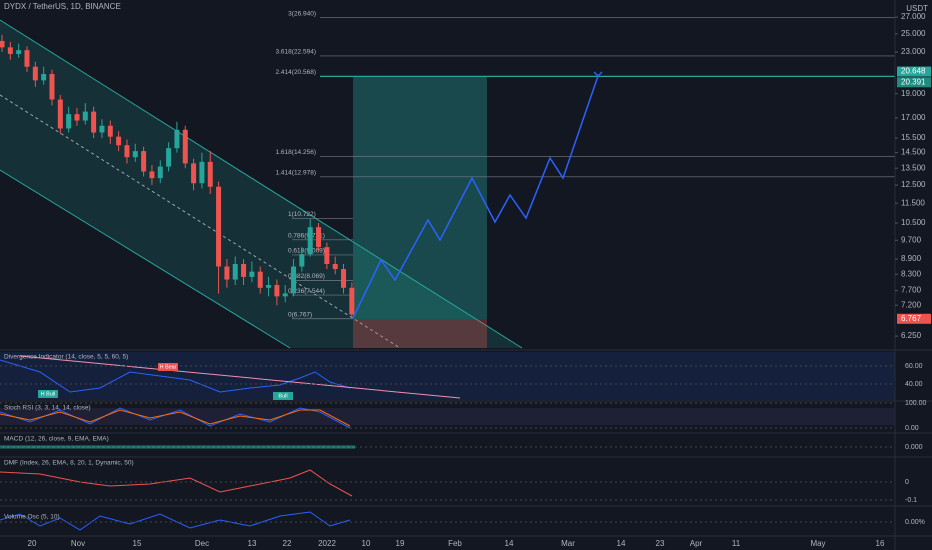 Image resolution: width=932 pixels, height=550 pixels. Describe the element at coordinates (913, 167) in the screenshot. I see `y-tick-label: 13.500` at that location.